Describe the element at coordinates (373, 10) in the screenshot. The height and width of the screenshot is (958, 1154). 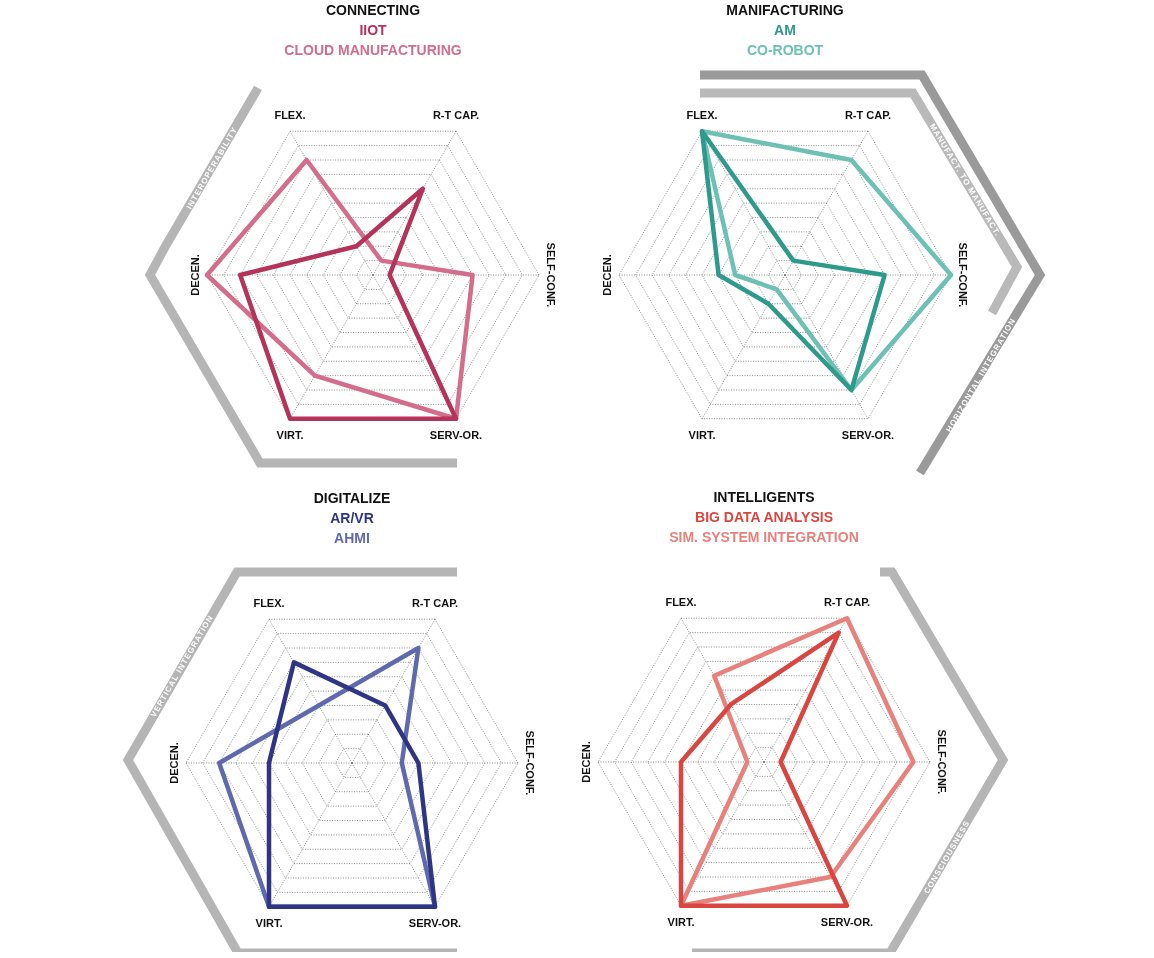
I see `chart-title: CONNECTING` at that location.